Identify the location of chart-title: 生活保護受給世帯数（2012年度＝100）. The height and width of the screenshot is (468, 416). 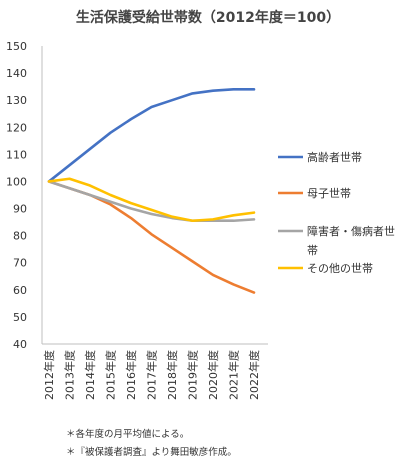
(208, 17).